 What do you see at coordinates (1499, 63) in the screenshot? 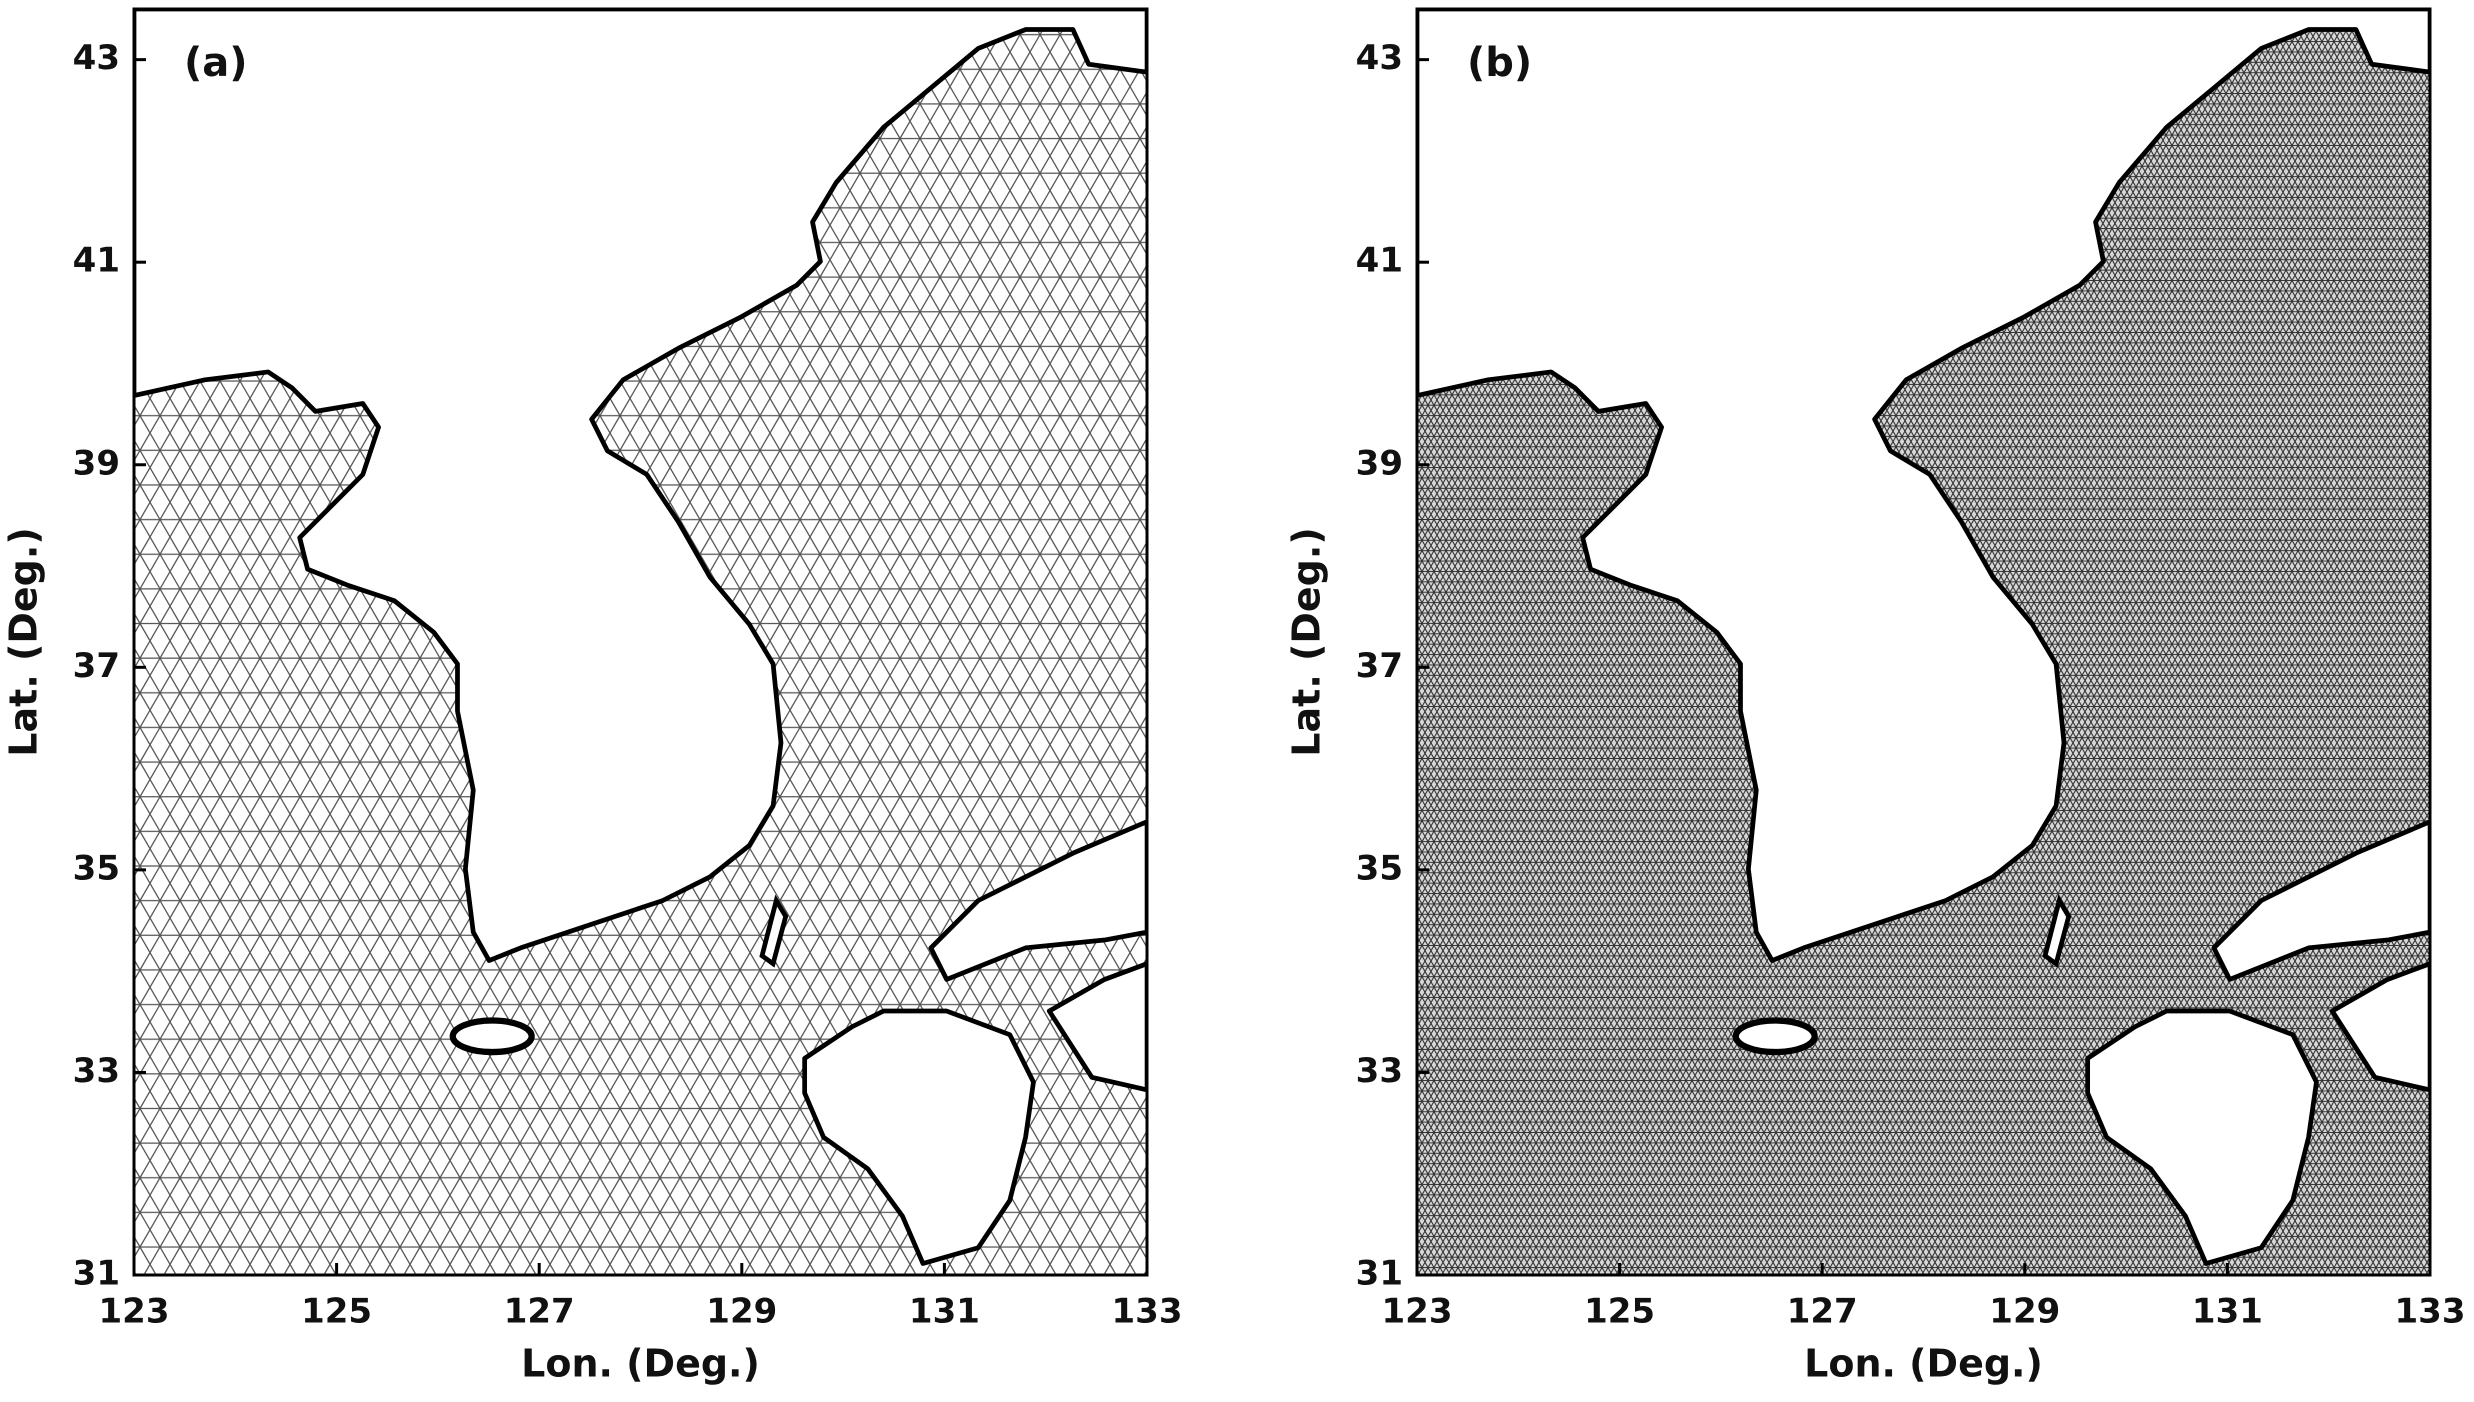
I see `panel-label: (b)` at bounding box center [1499, 63].